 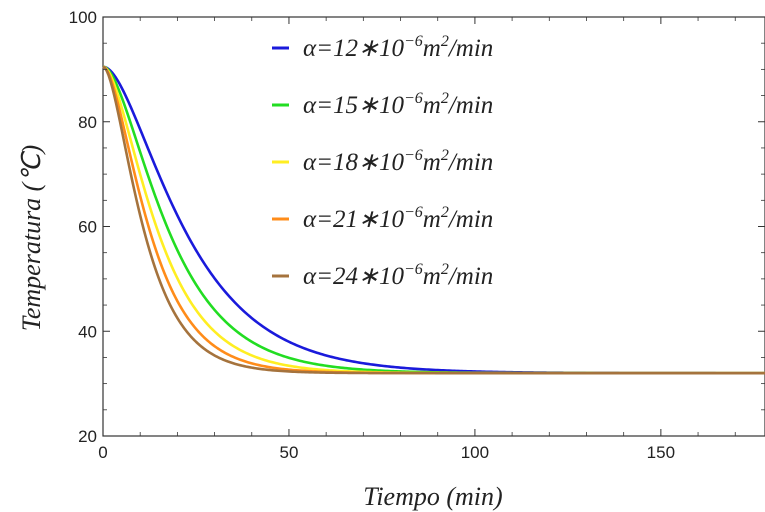 What do you see at coordinates (102, 452) in the screenshot?
I see `x-tick-label: 0` at bounding box center [102, 452].